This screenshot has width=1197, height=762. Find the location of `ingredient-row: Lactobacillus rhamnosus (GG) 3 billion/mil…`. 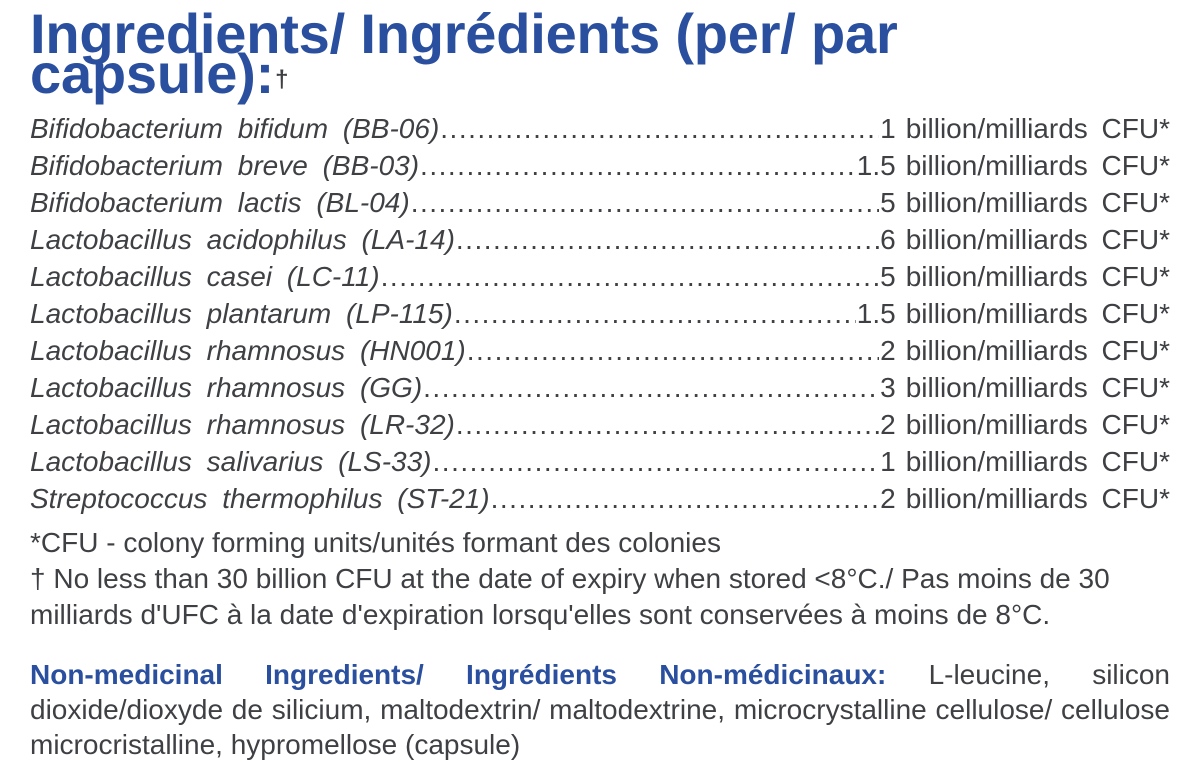

ingredient-row: Lactobacillus rhamnosus (GG) 3 billion/mil… is located at coordinates (600, 387).